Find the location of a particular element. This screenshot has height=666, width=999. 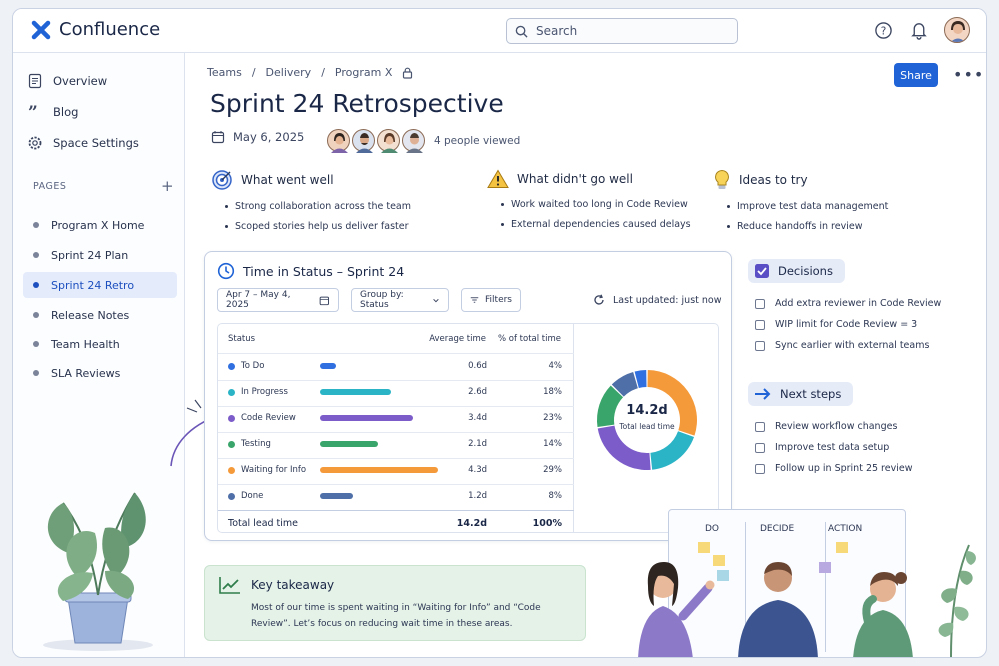

sidebar-page-item: Program X Home is located at coordinates (100, 225).